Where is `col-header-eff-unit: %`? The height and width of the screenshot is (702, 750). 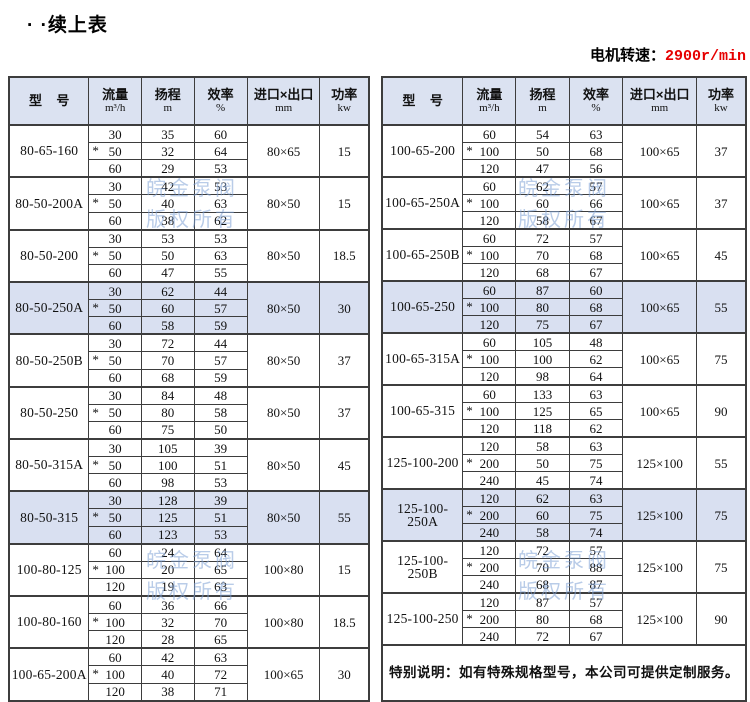 col-header-eff-unit: % is located at coordinates (221, 108).